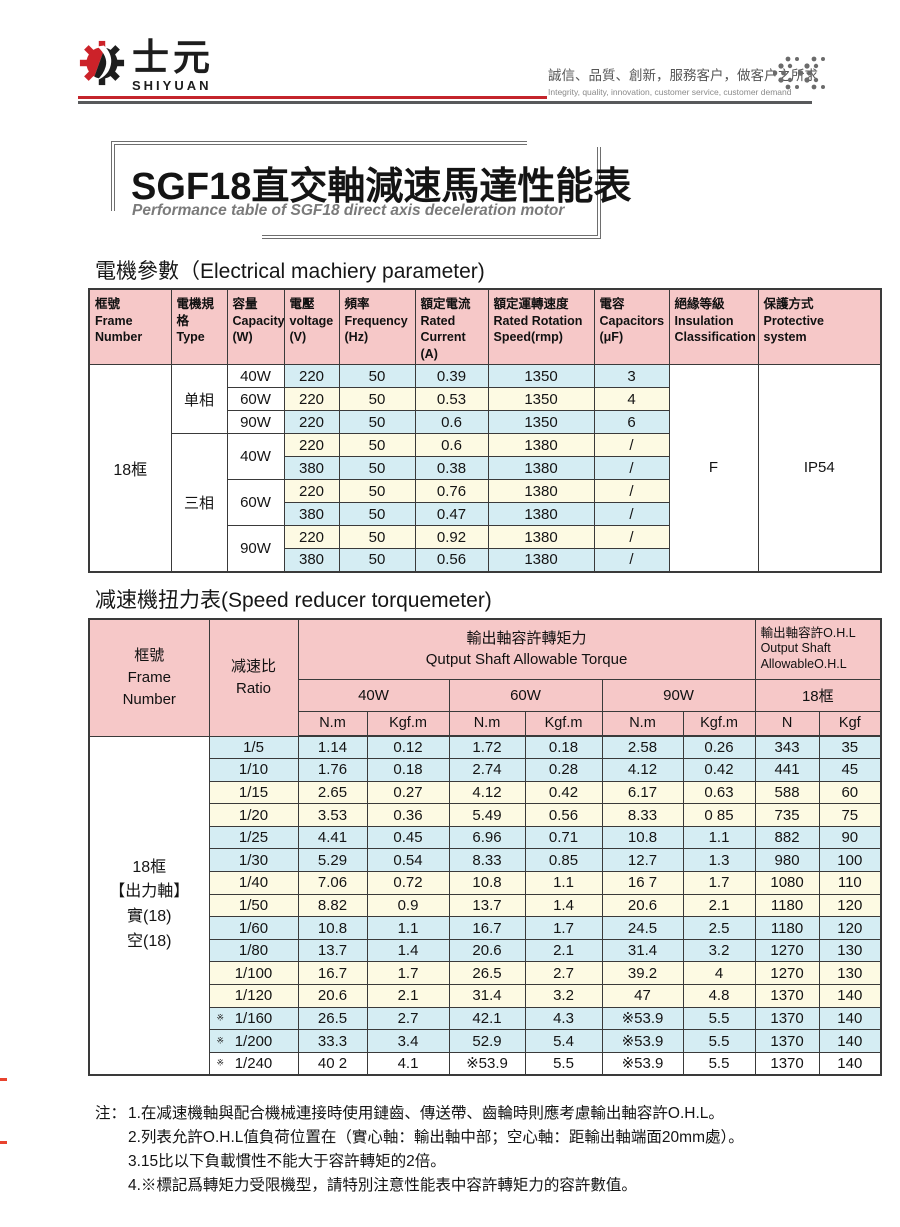  I want to click on protection-cell: IP54, so click(819, 468).